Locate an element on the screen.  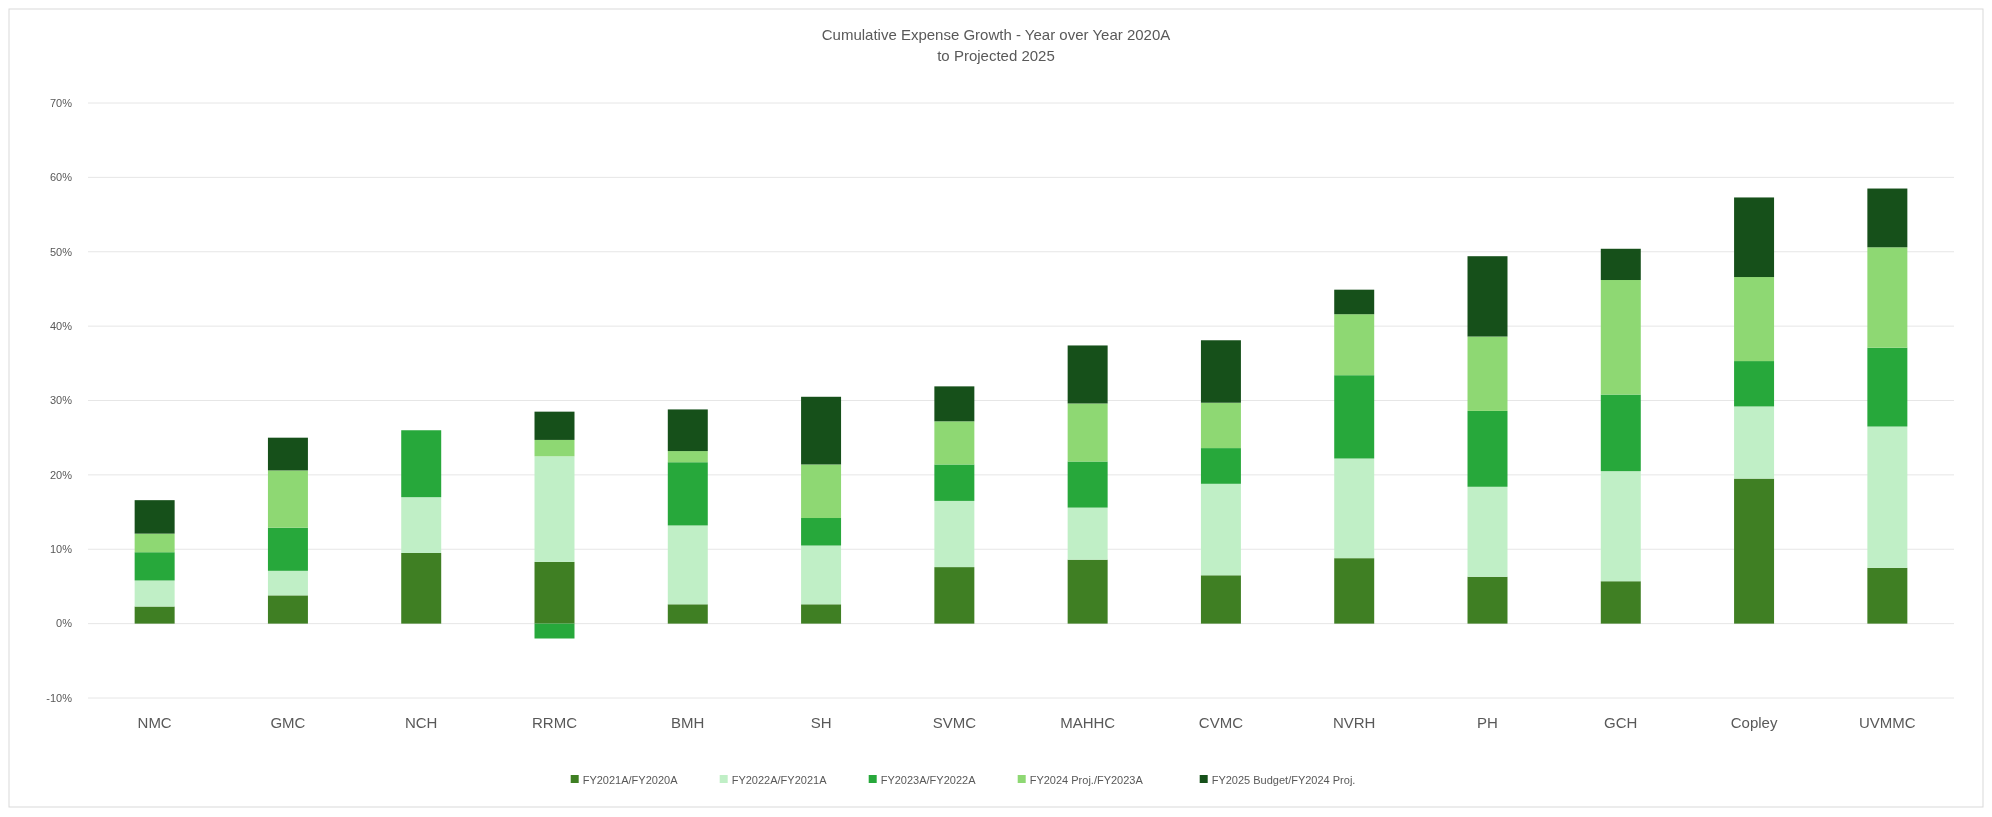
x-tick-label: PH is located at coordinates (1487, 722).